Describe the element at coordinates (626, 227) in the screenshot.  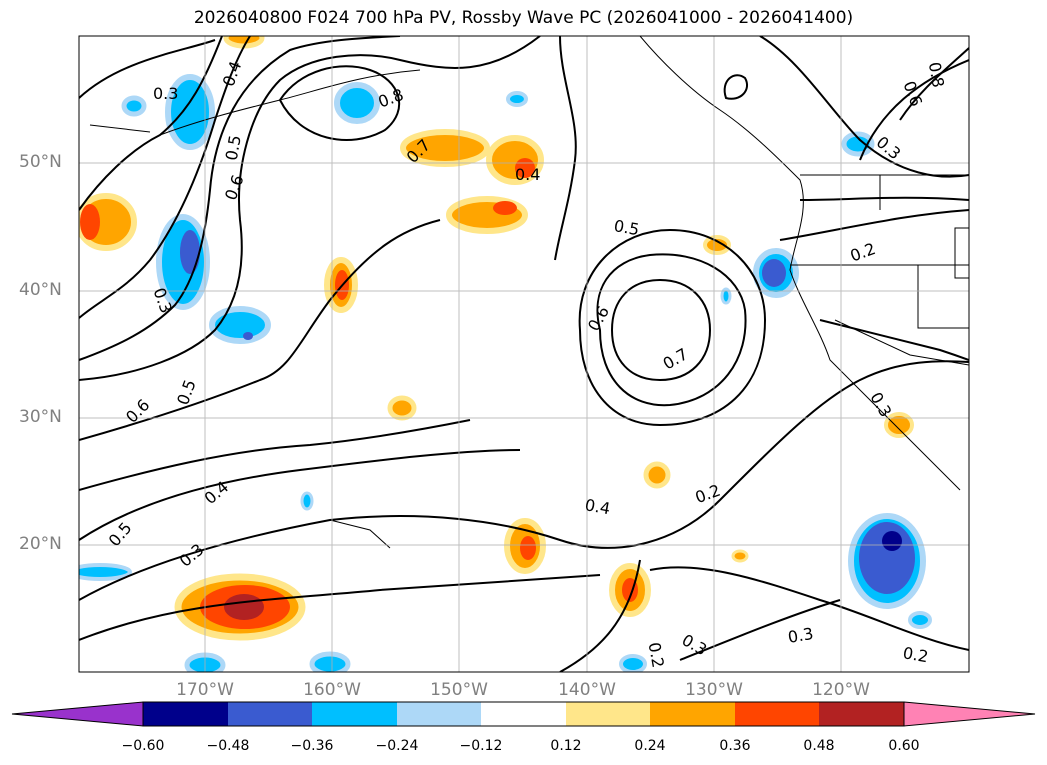
I see `contour-label: 0.5` at that location.